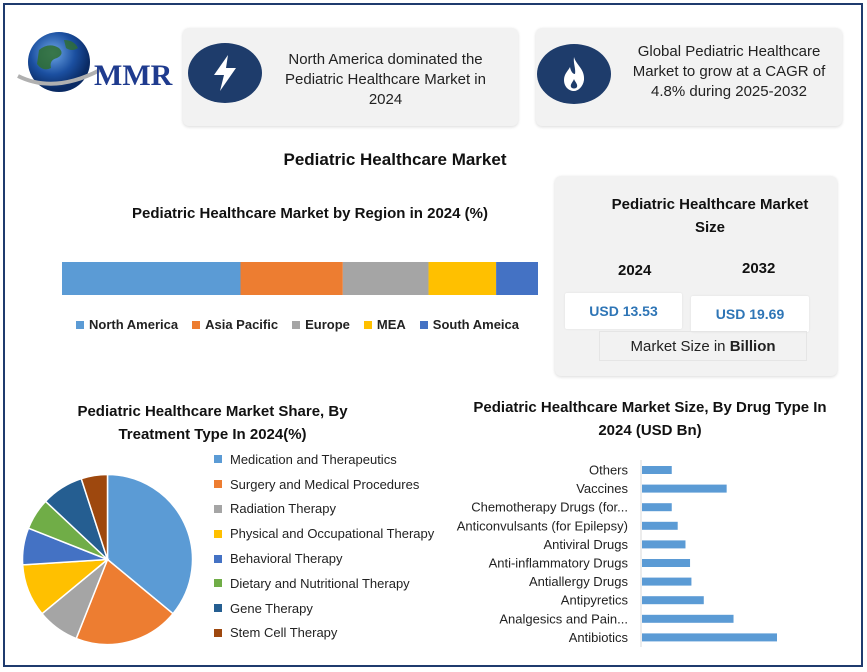 This screenshot has height=672, width=867. Describe the element at coordinates (475, 324) in the screenshot. I see `legend-label: South Ameica` at that location.